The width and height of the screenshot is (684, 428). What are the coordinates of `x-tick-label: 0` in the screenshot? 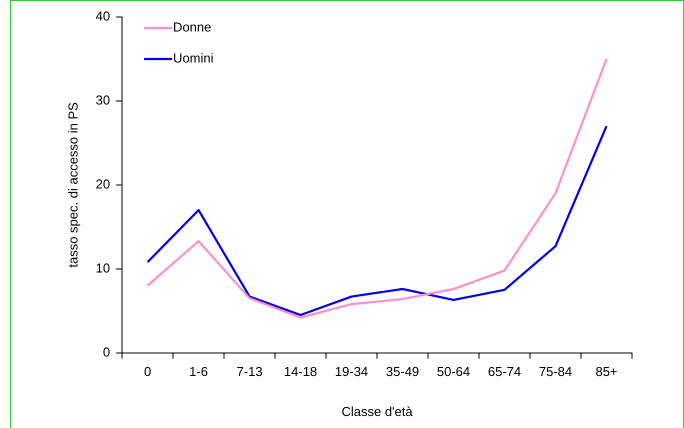 It's located at (148, 372).